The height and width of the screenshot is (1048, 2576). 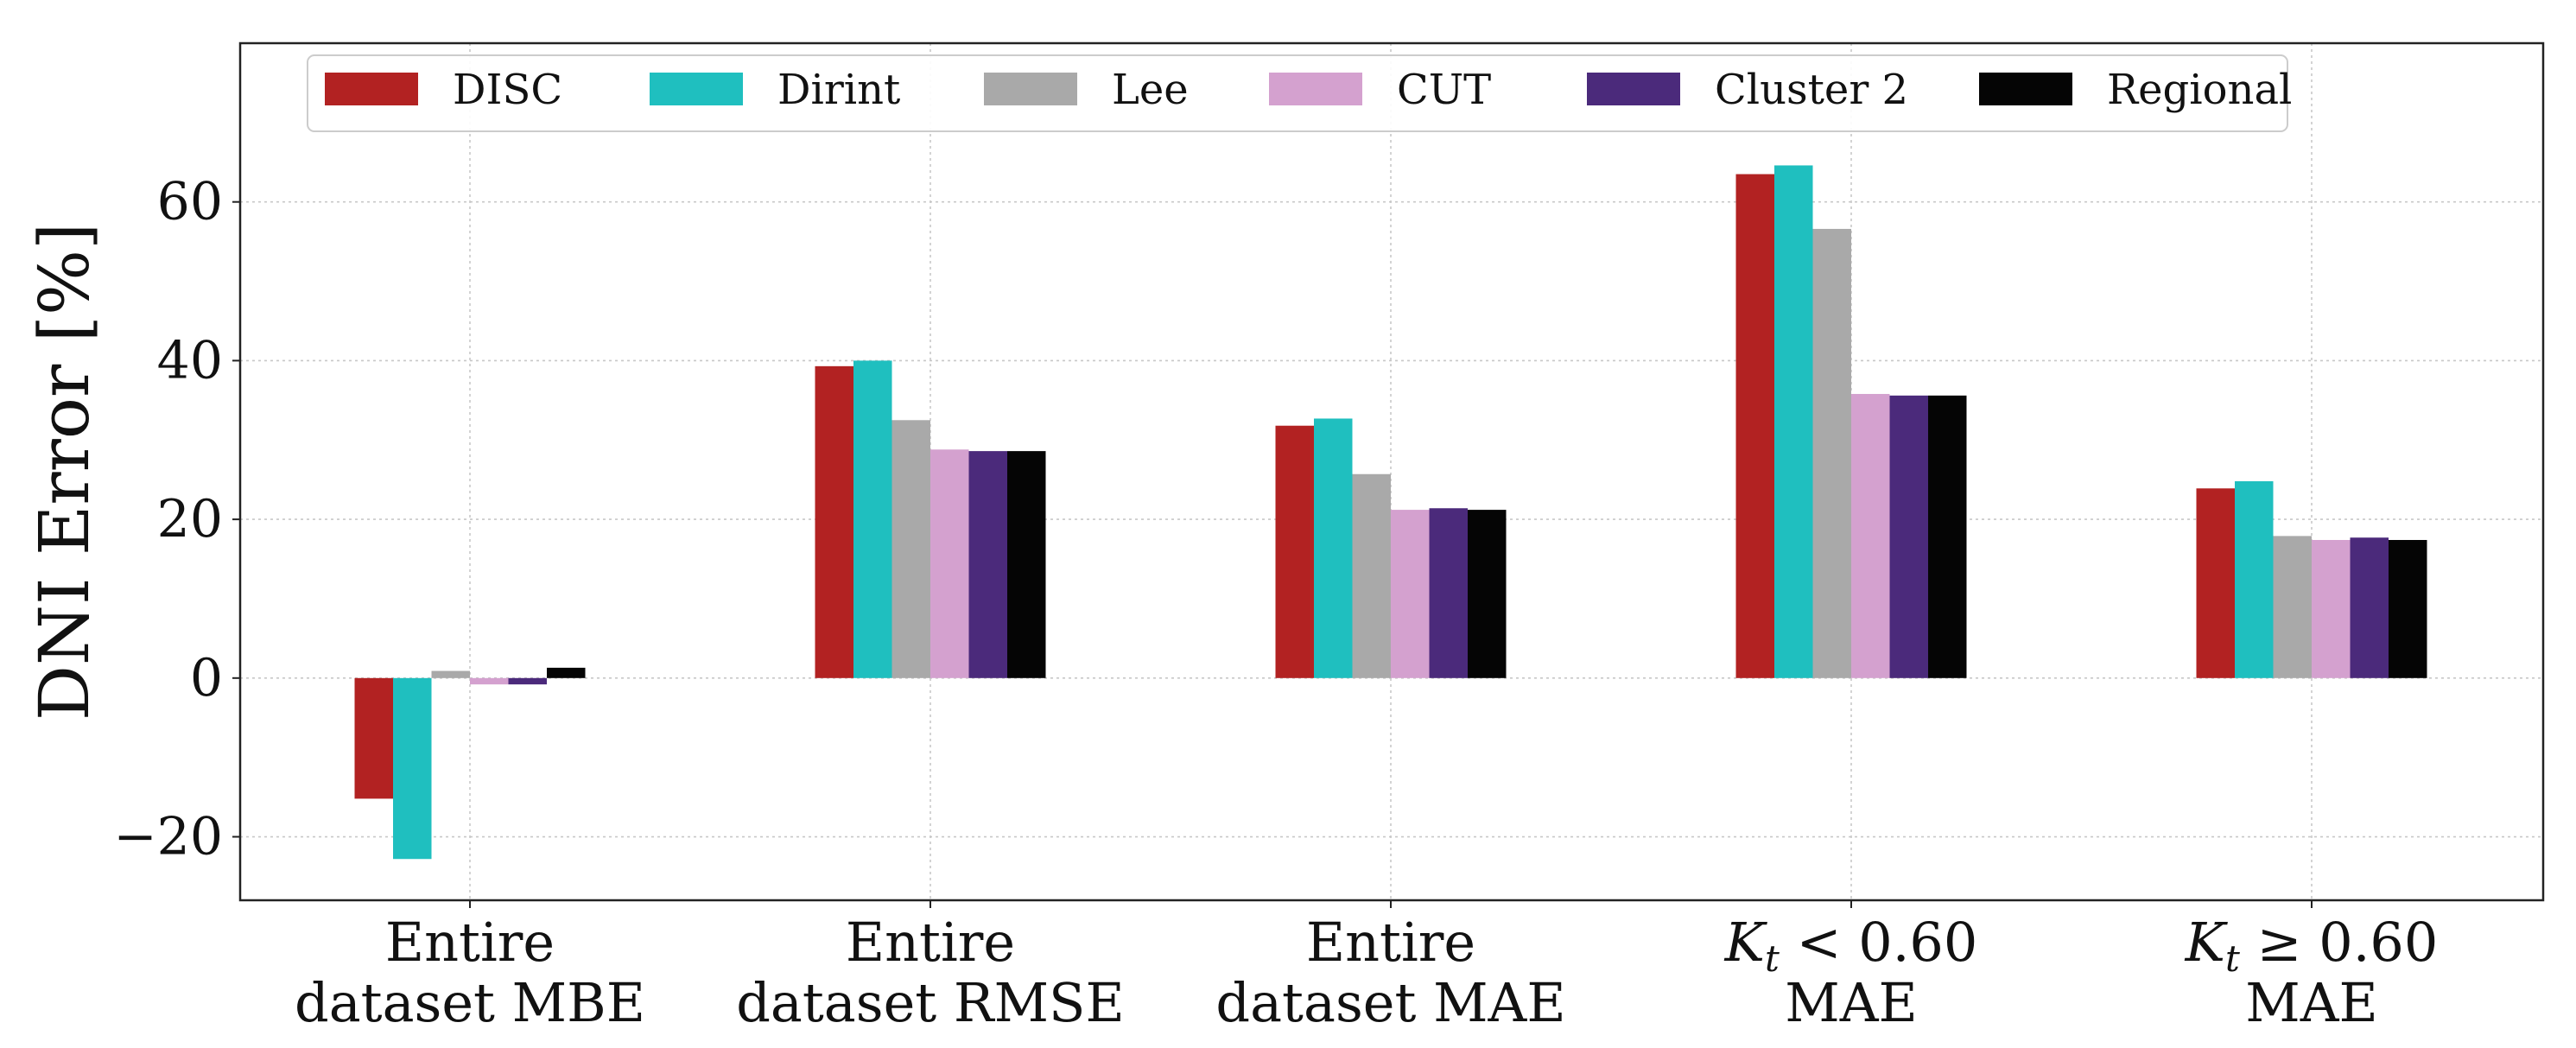 What do you see at coordinates (1851, 945) in the screenshot?
I see `x-tick-label: Kt < 0.60` at bounding box center [1851, 945].